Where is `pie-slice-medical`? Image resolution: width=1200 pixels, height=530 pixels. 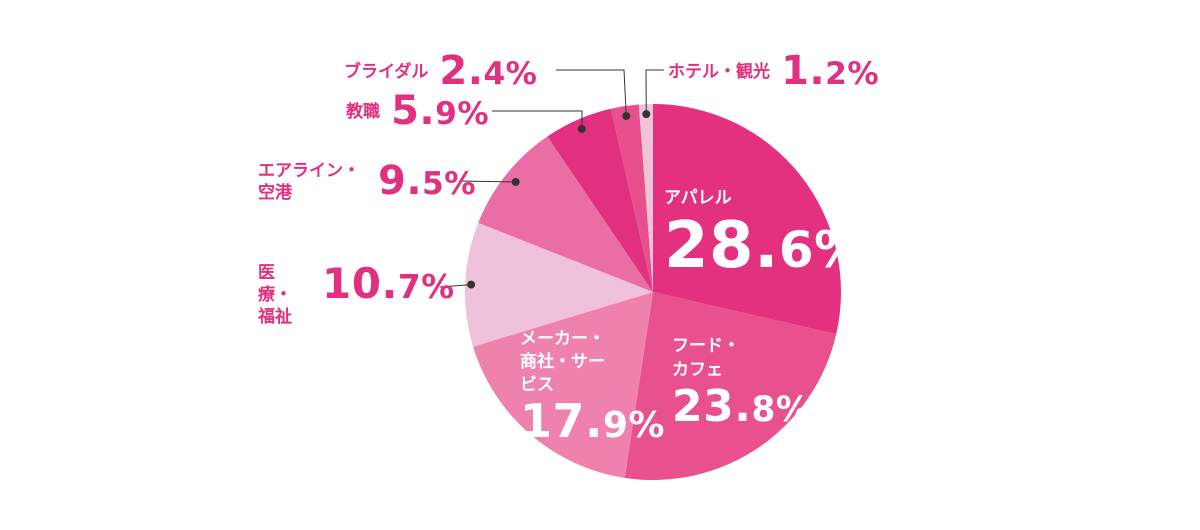
pie-slice-medical is located at coordinates (559, 284).